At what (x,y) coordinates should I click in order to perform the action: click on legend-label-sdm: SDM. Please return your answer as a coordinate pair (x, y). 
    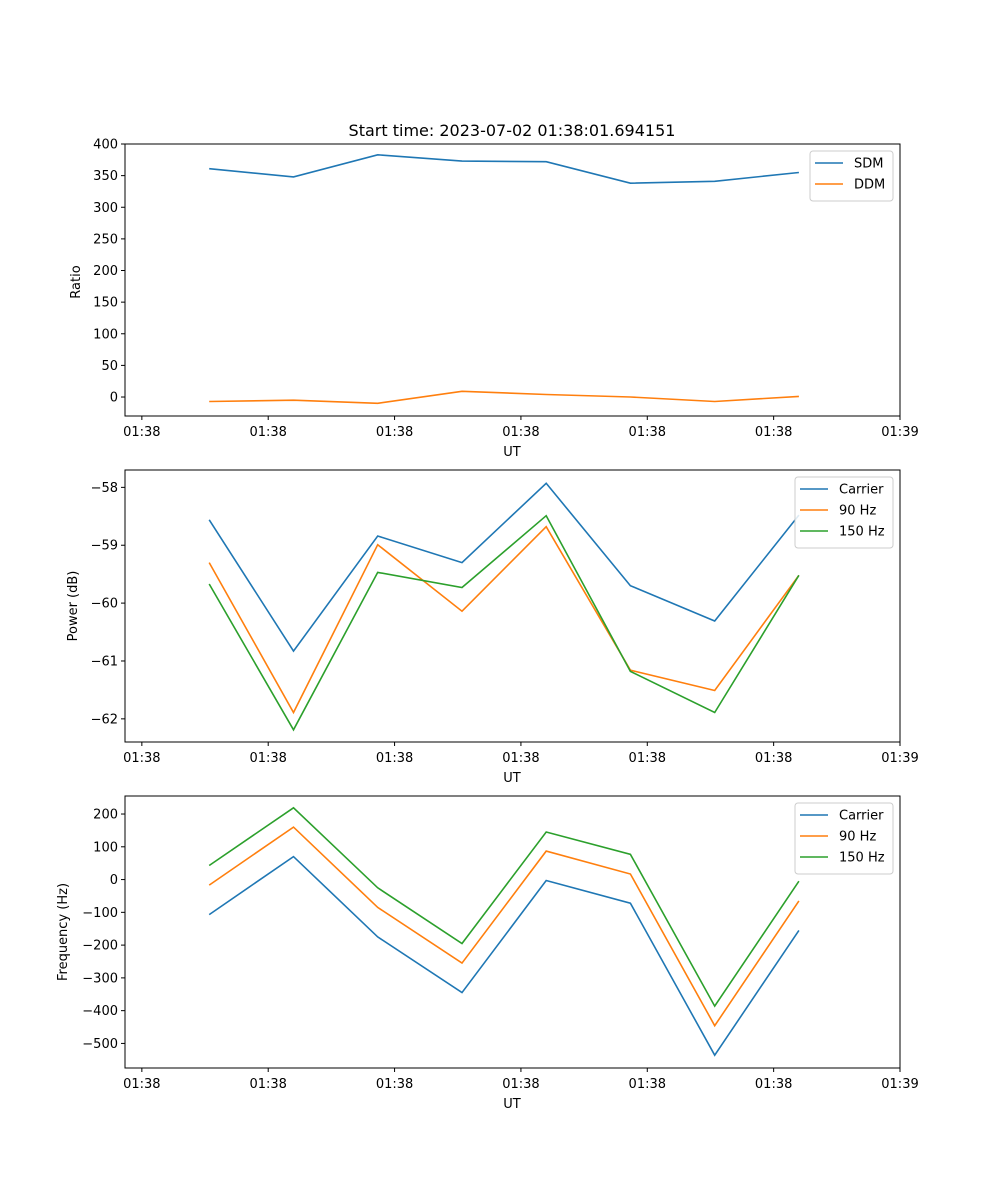
    Looking at the image, I should click on (868, 164).